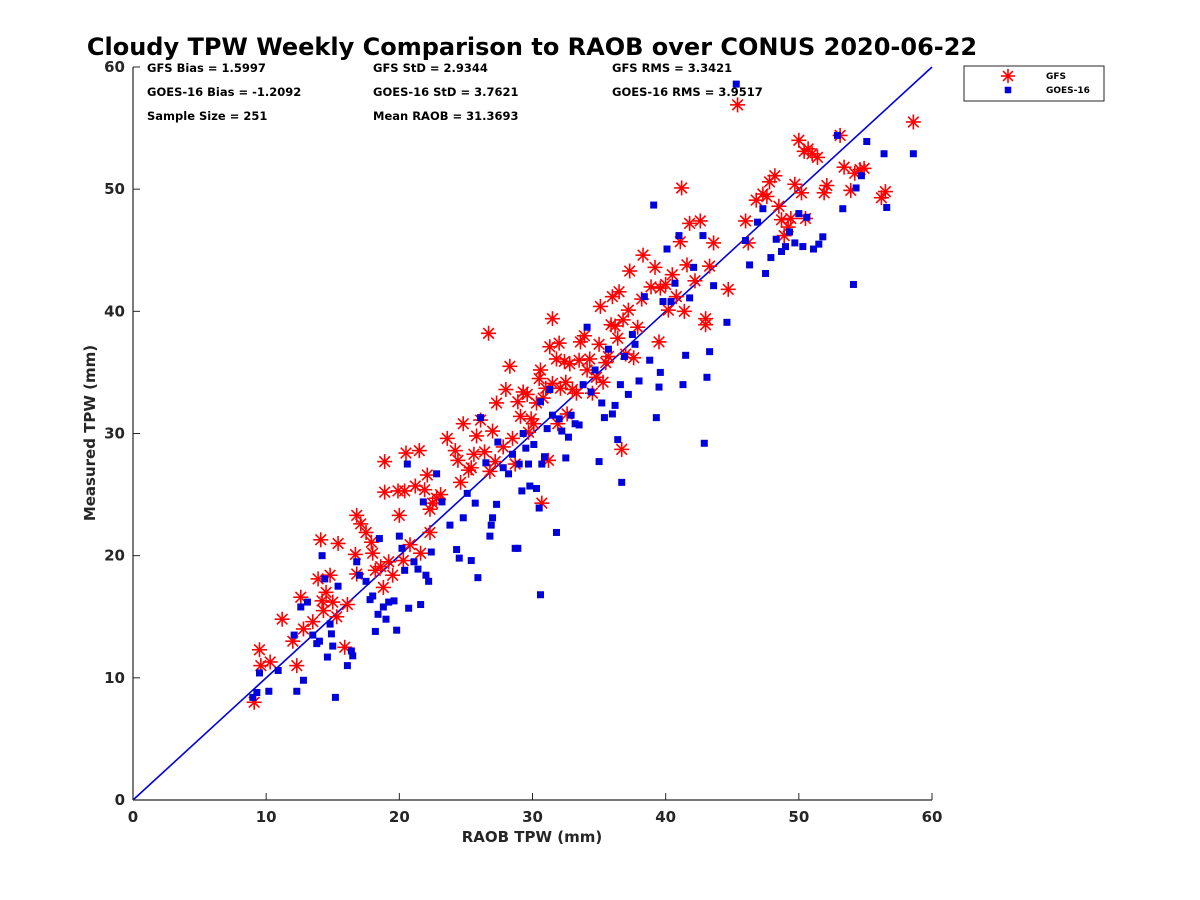  What do you see at coordinates (207, 116) in the screenshot?
I see `stat-sample-size: Sample Size = 251` at bounding box center [207, 116].